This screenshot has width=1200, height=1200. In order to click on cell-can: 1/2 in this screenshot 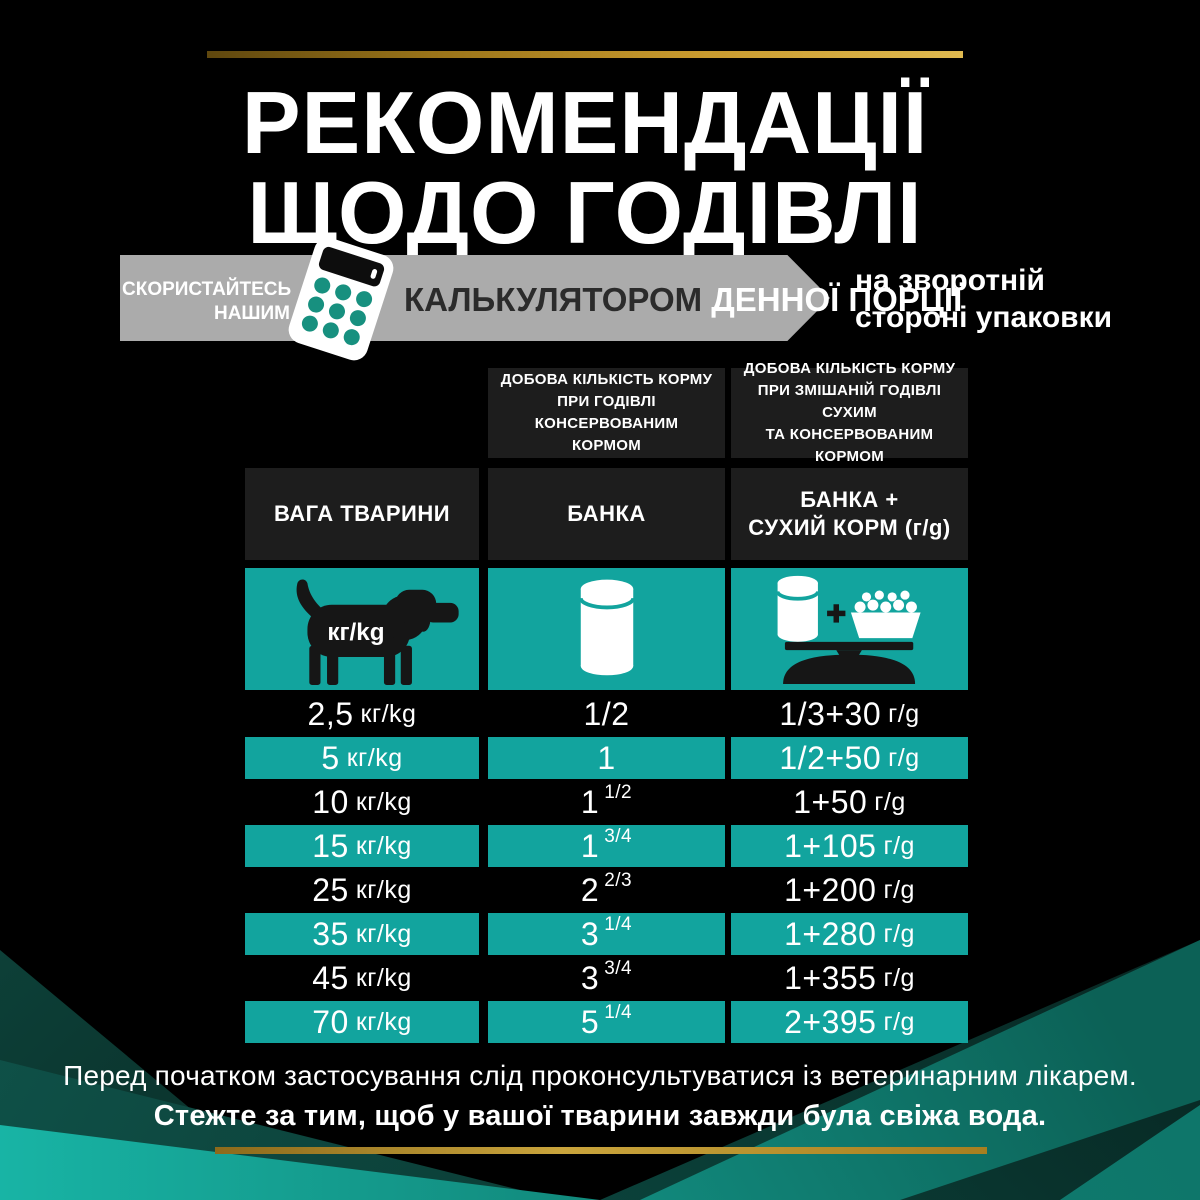, I will do `click(606, 714)`.